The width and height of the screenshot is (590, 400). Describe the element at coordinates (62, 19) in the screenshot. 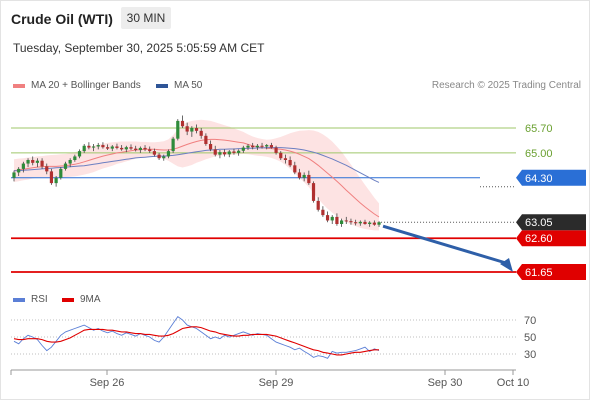

I see `instrument-title: Crude Oil (WTI)` at that location.